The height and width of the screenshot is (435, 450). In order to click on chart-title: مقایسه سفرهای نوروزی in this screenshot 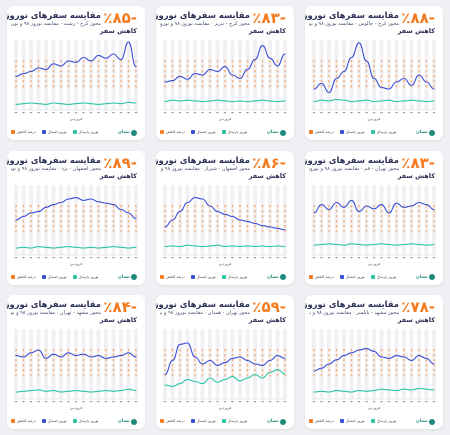, I will do `click(203, 159)`.